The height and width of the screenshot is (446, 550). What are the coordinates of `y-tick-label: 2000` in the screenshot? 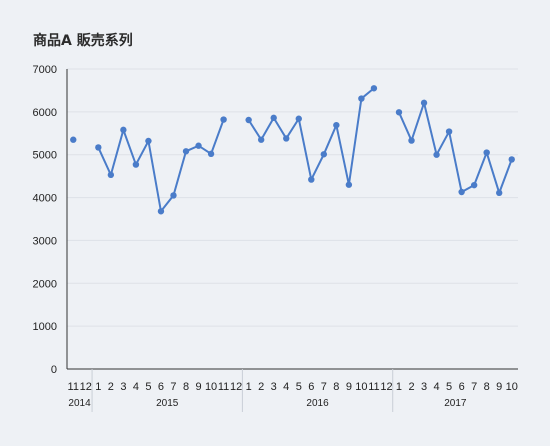 It's located at (45, 284).